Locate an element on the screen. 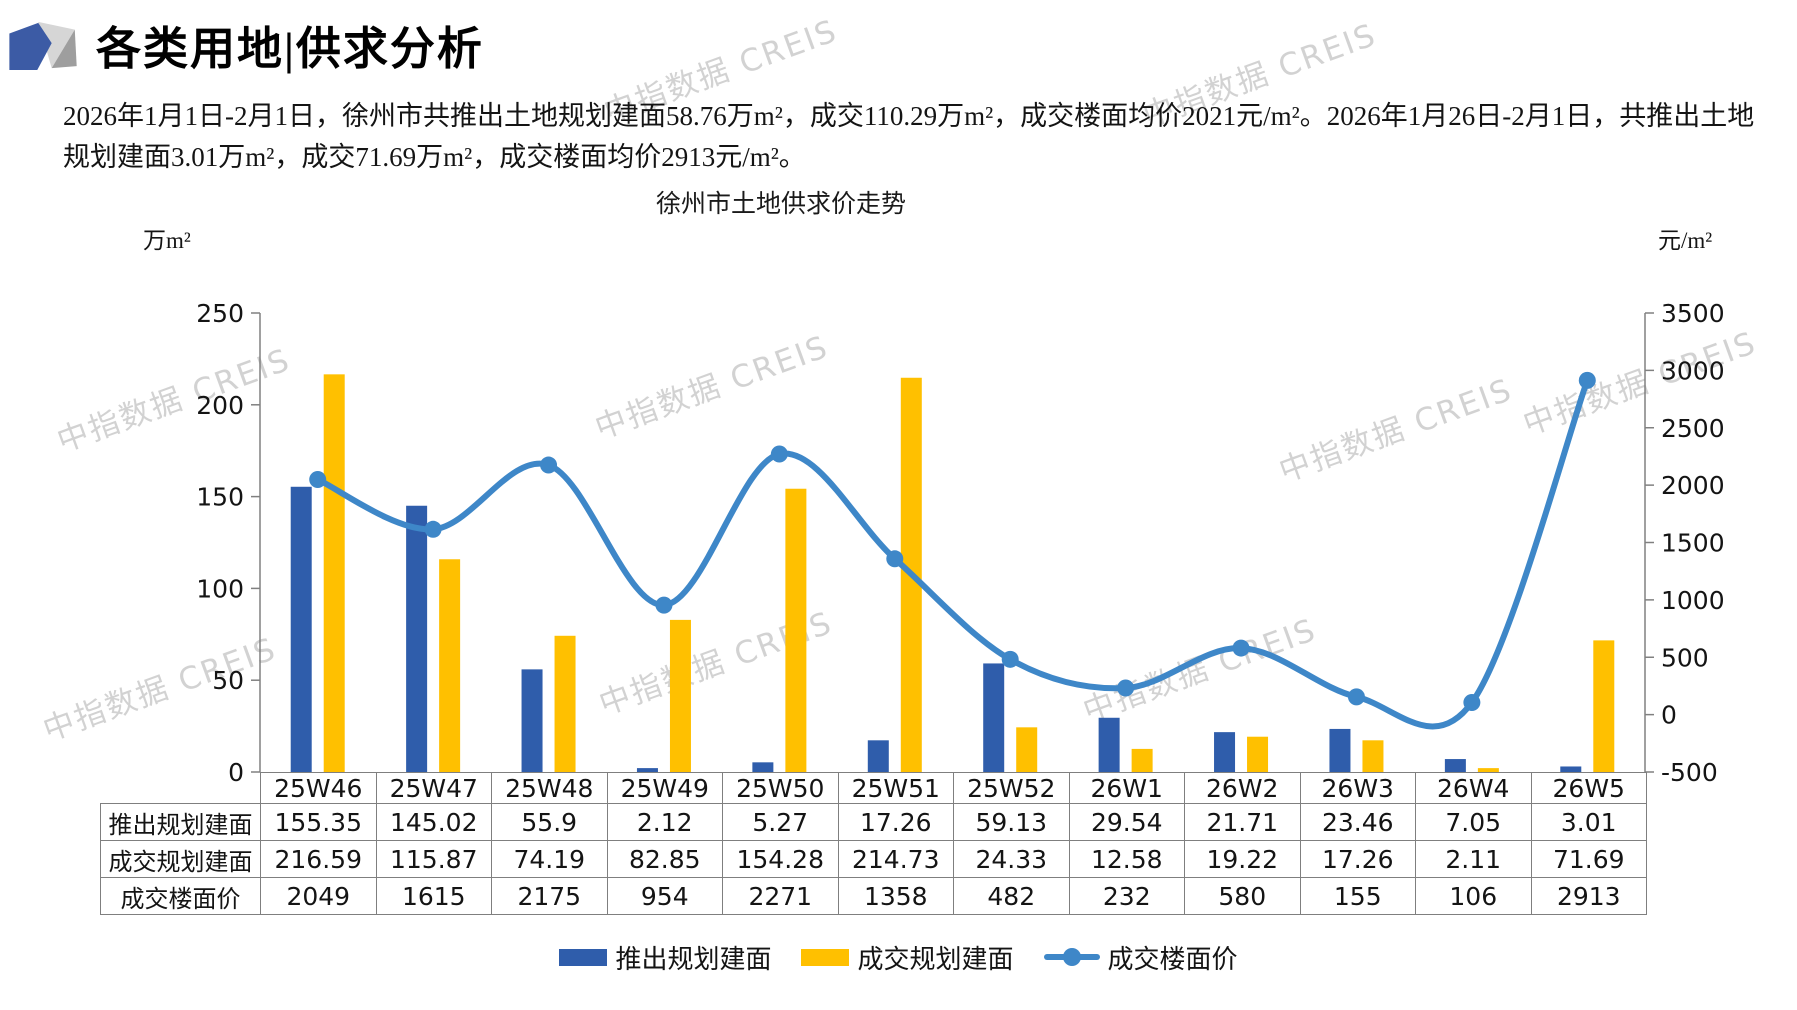  table-cell: 2049 is located at coordinates (318, 896).